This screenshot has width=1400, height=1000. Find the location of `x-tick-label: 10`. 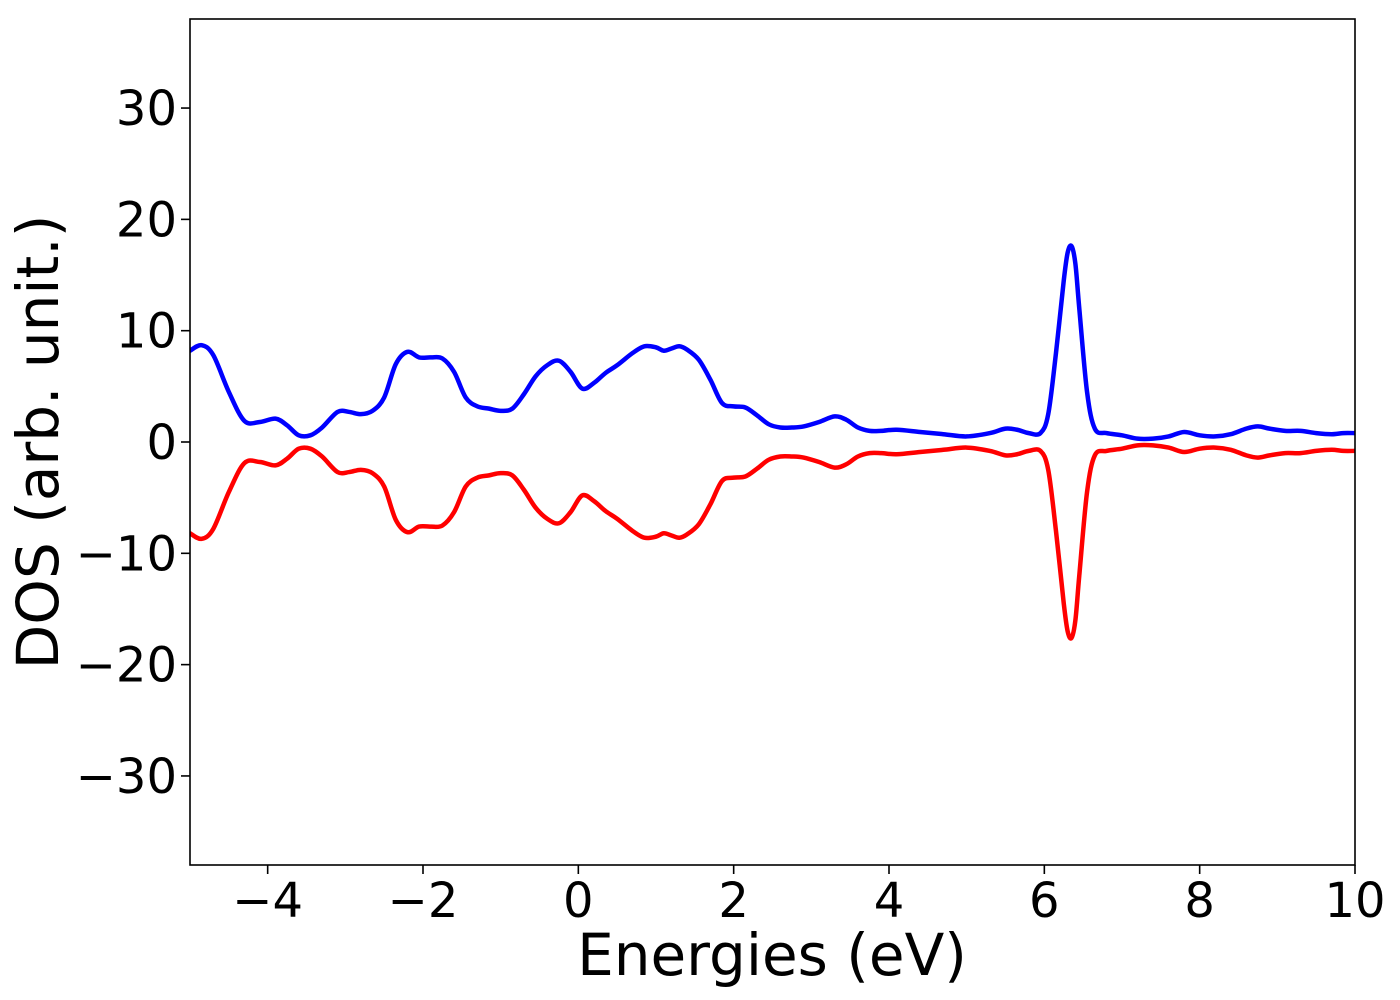

x-tick-label: 10 is located at coordinates (1354, 901).